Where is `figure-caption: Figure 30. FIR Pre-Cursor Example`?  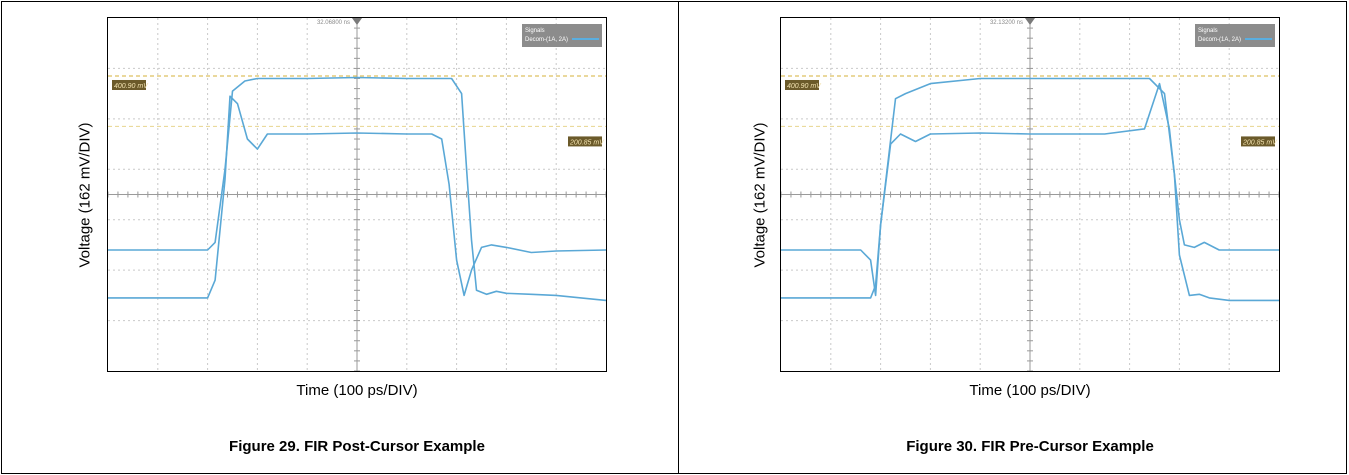 figure-caption: Figure 30. FIR Pre-Cursor Example is located at coordinates (1030, 446).